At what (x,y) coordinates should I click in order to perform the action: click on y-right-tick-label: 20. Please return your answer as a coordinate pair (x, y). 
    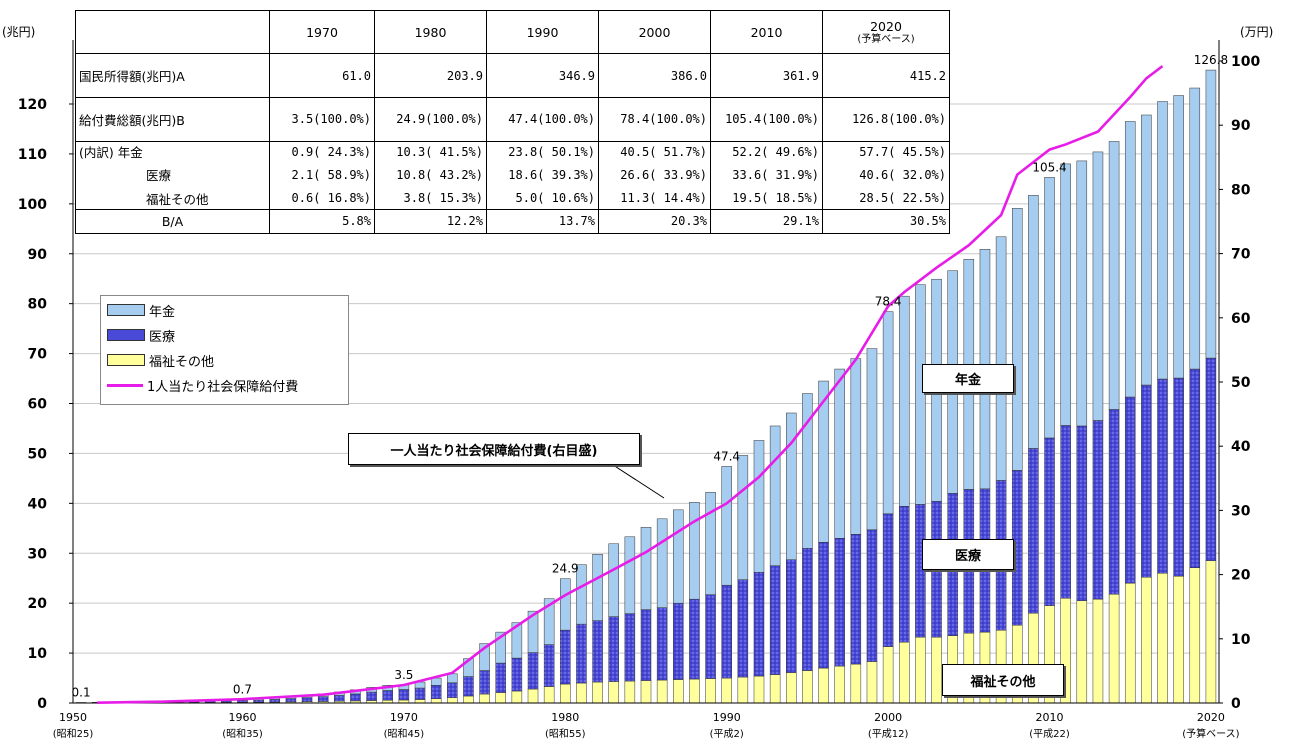
    Looking at the image, I should click on (1241, 576).